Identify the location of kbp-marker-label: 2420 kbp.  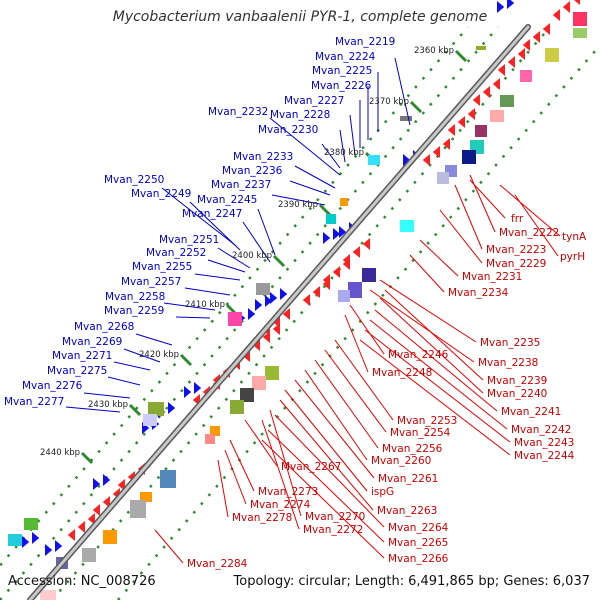
(159, 355).